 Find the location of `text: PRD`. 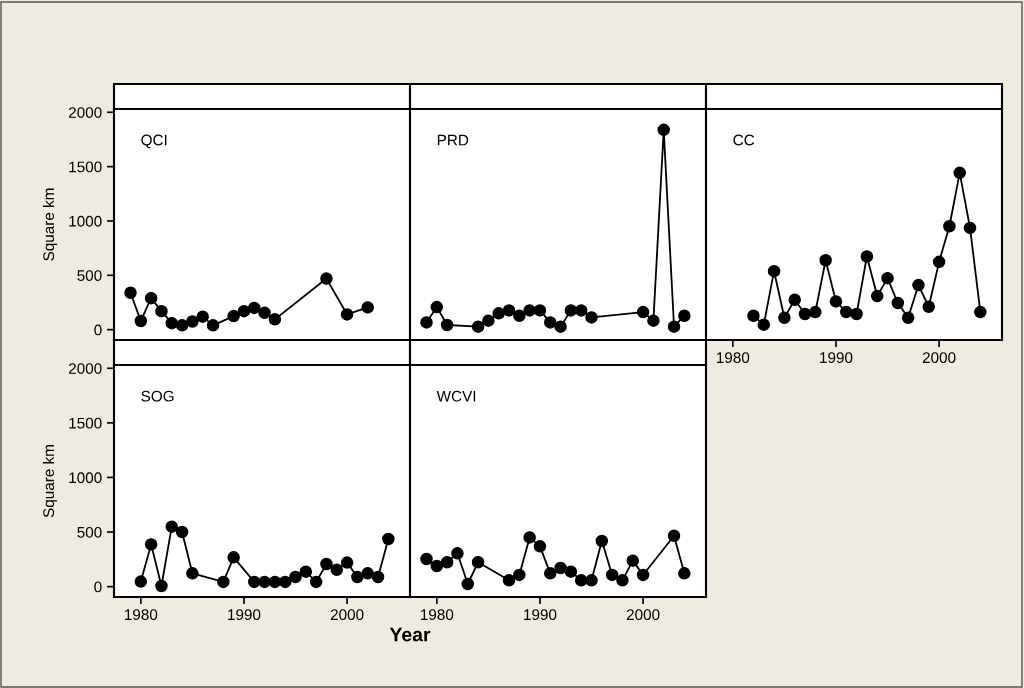

text: PRD is located at coordinates (453, 140).